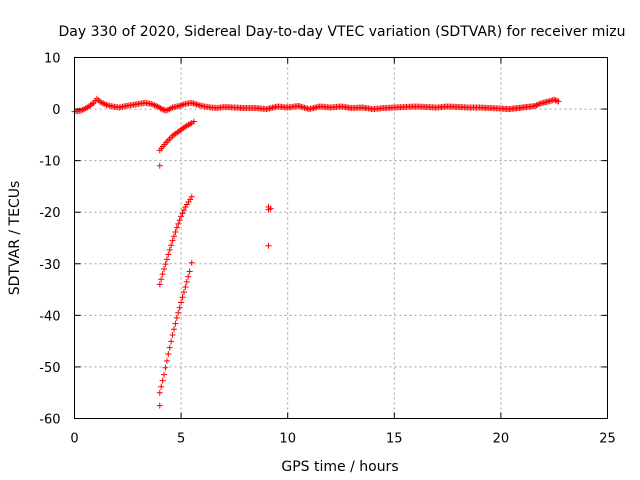  Describe the element at coordinates (181, 439) in the screenshot. I see `x-tick-label: 5` at that location.